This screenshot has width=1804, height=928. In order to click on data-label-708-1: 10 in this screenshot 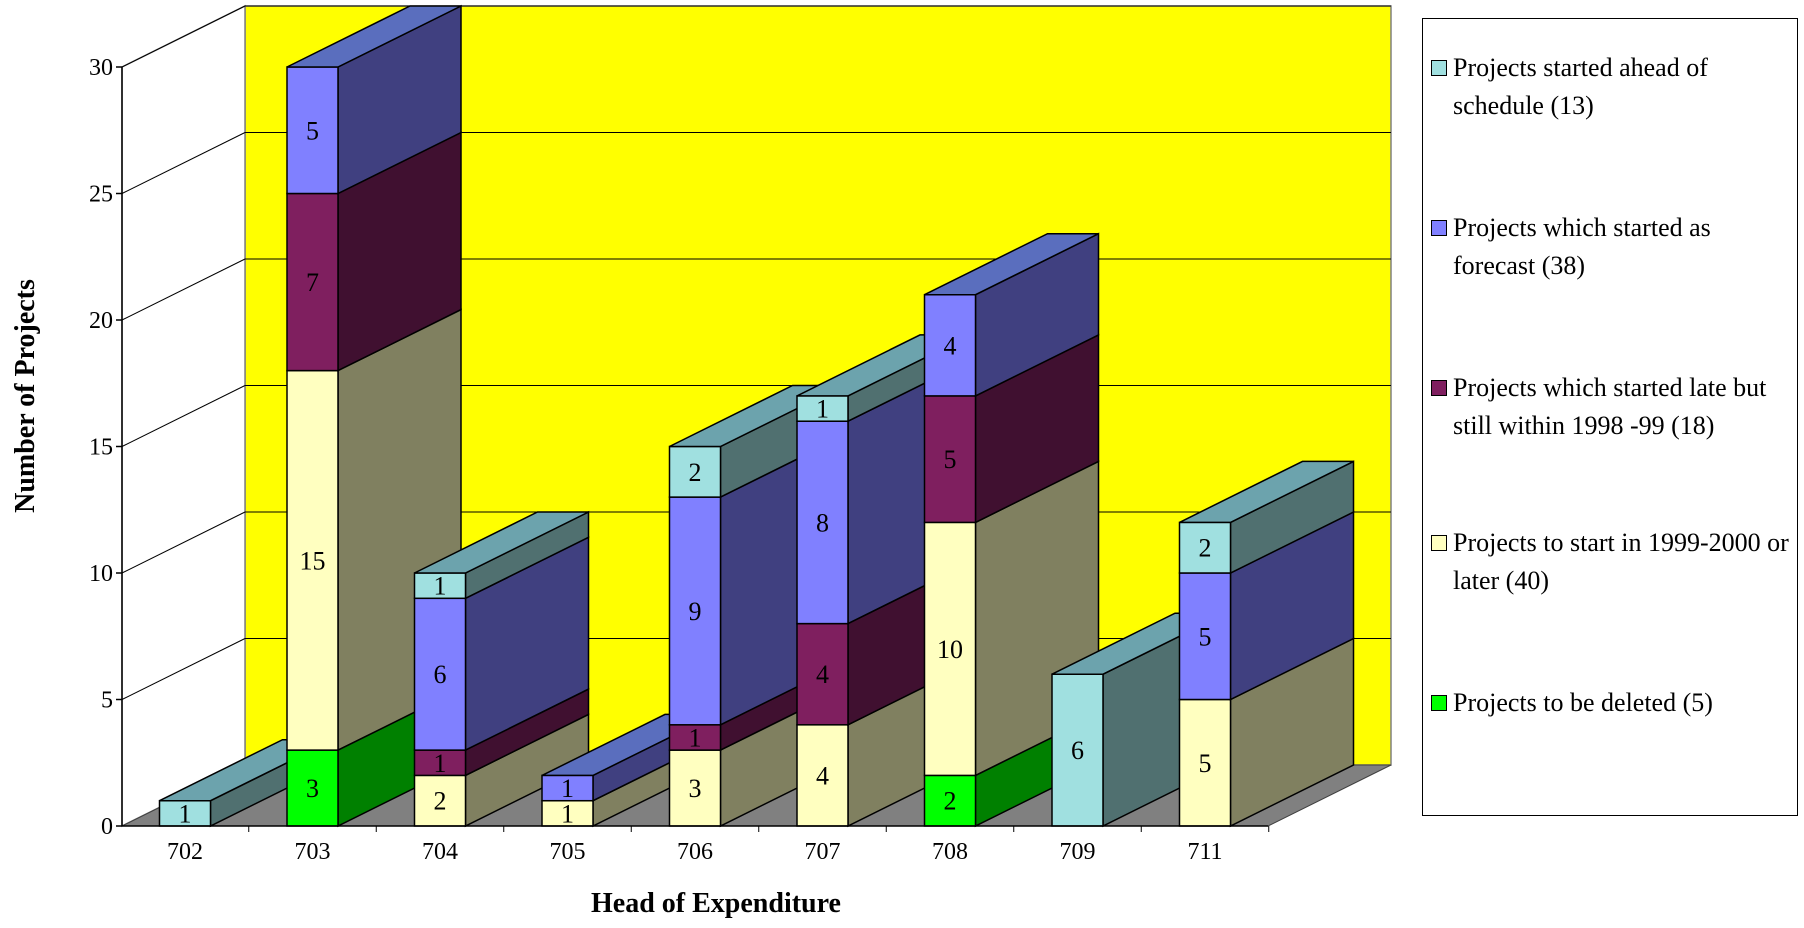, I will do `click(950, 649)`.